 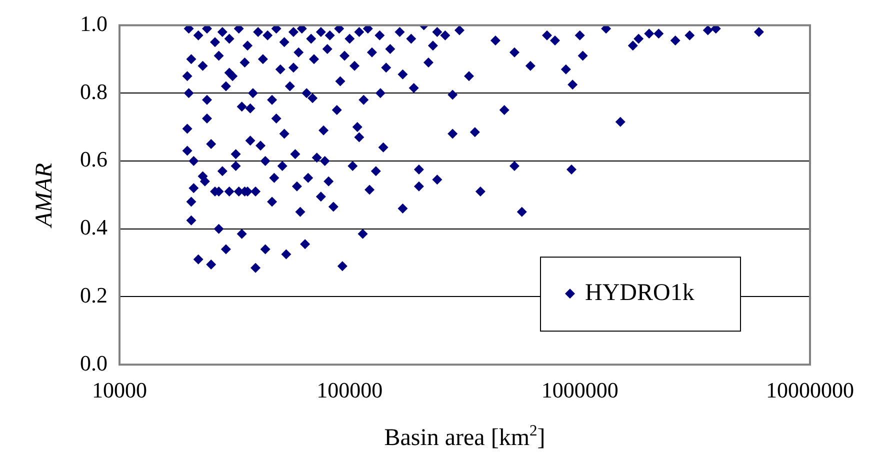 I want to click on y-tick-label: 0.4, so click(x=94, y=227).